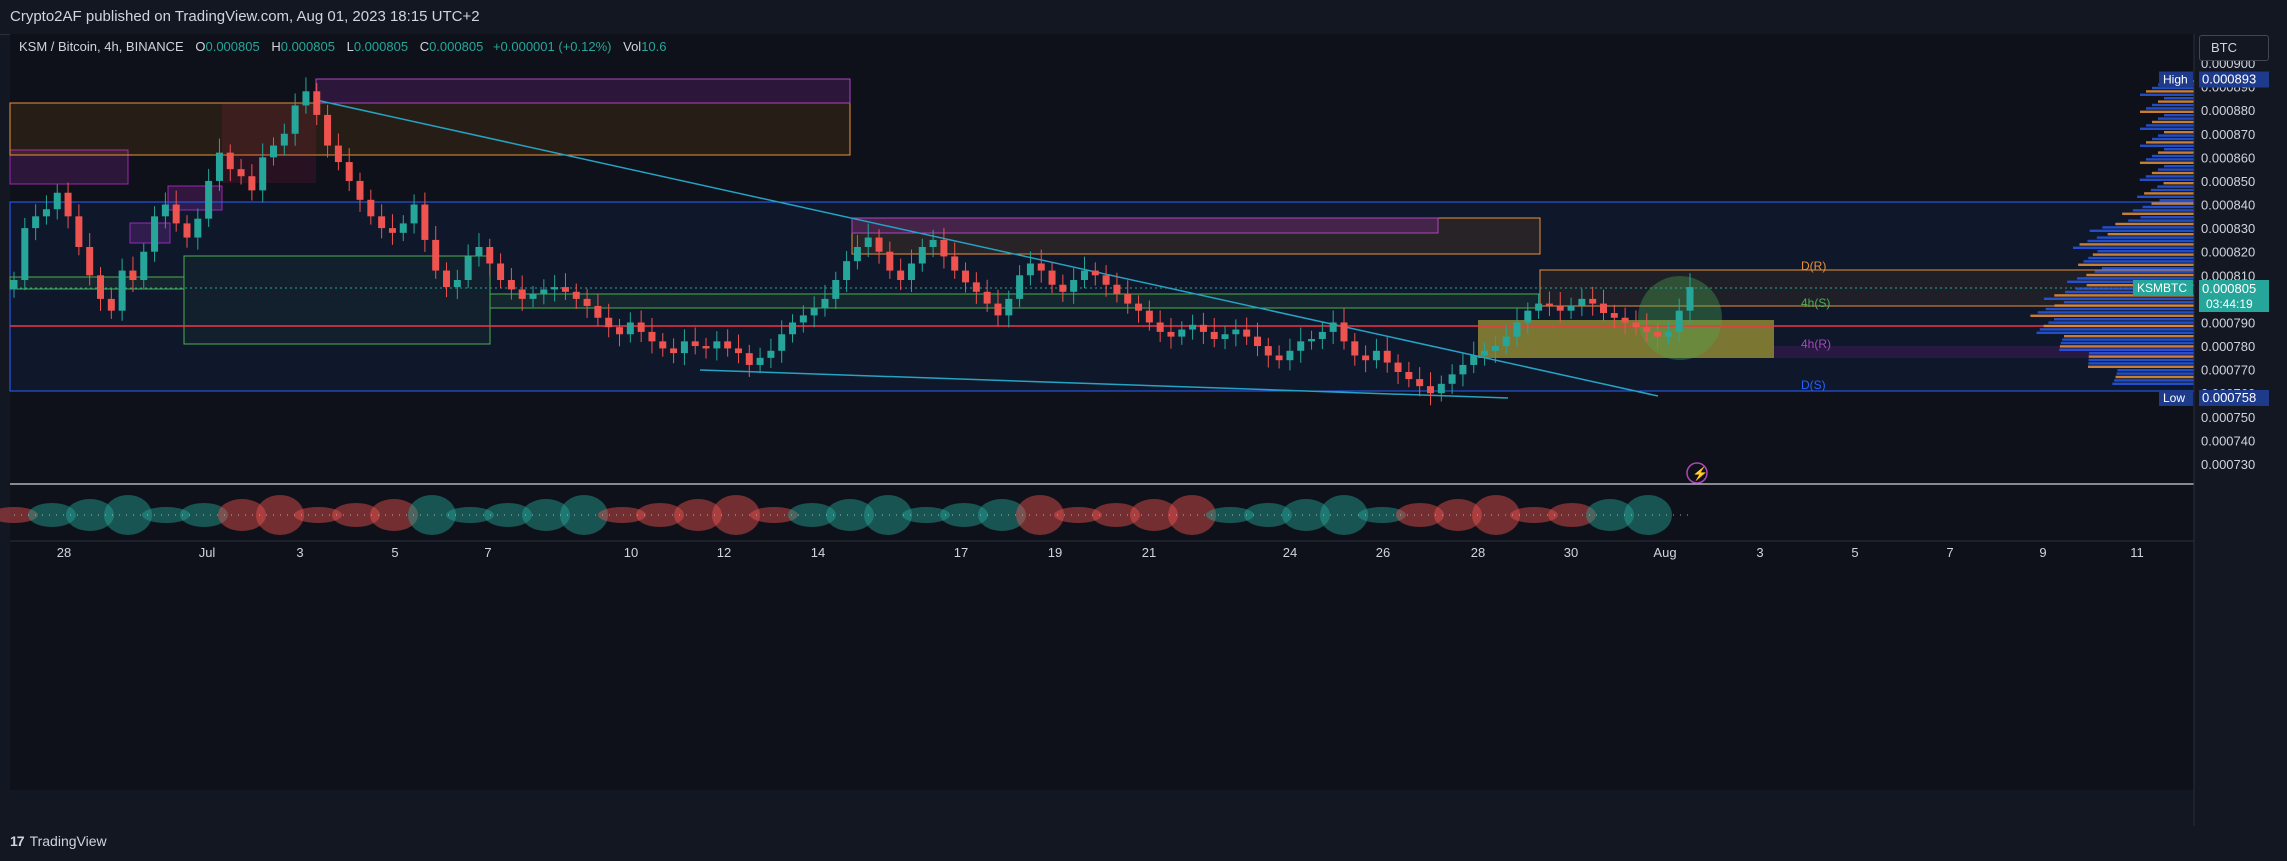  I want to click on zone-purple, so click(69, 167).